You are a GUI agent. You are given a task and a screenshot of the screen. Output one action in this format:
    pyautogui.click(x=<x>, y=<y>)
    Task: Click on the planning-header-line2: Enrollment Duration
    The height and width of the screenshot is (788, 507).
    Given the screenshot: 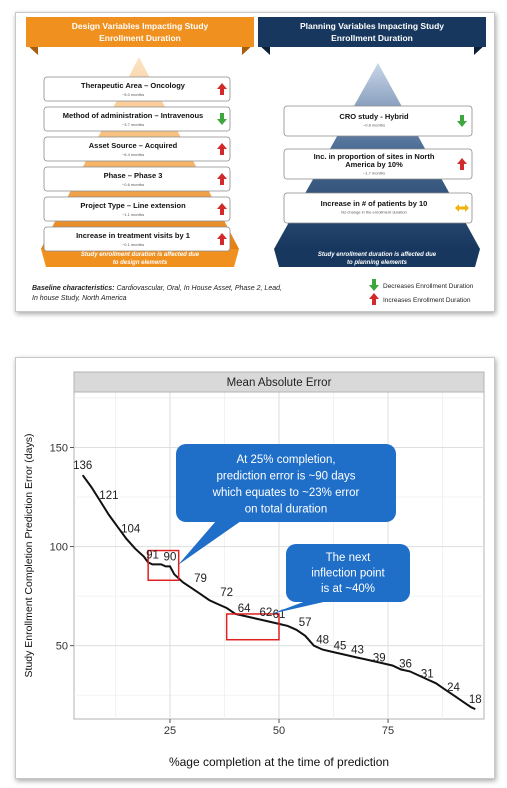 What is the action you would take?
    pyautogui.click(x=372, y=38)
    